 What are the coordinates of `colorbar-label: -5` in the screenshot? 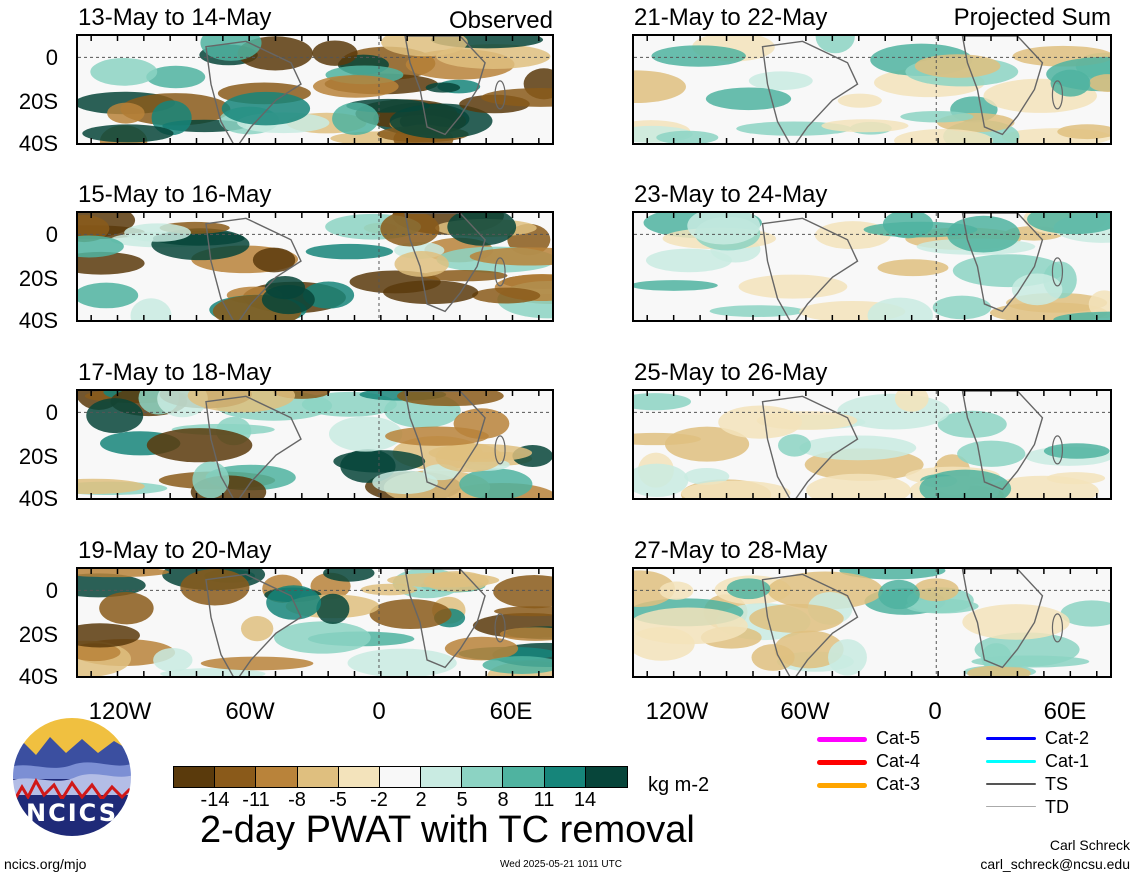 It's located at (338, 800).